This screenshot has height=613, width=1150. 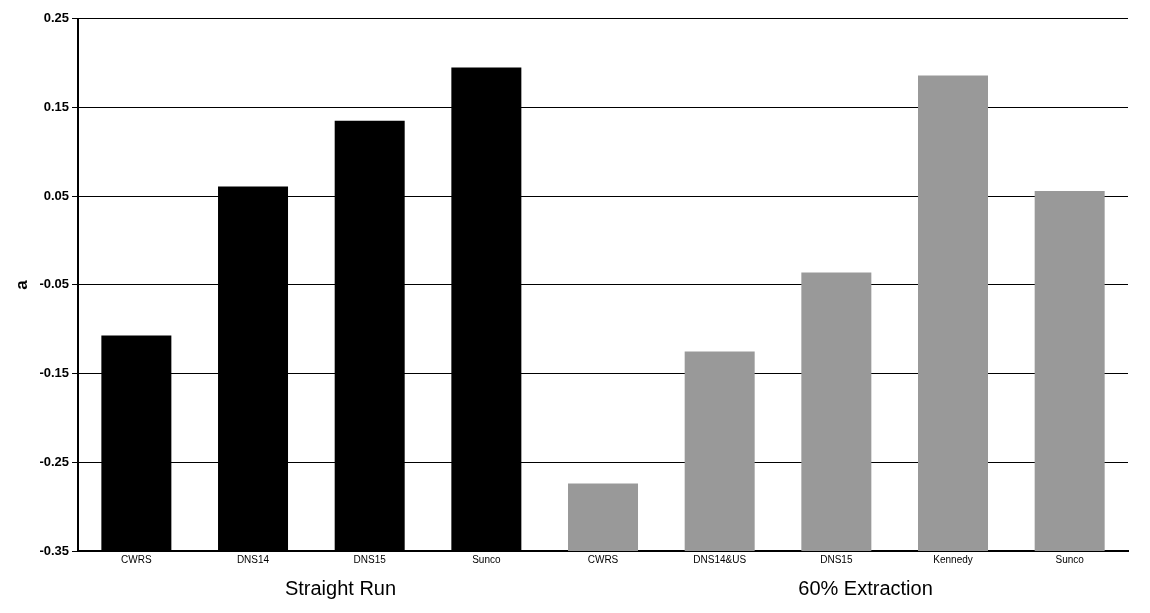 What do you see at coordinates (253, 559) in the screenshot?
I see `x-tick-label: DNS14` at bounding box center [253, 559].